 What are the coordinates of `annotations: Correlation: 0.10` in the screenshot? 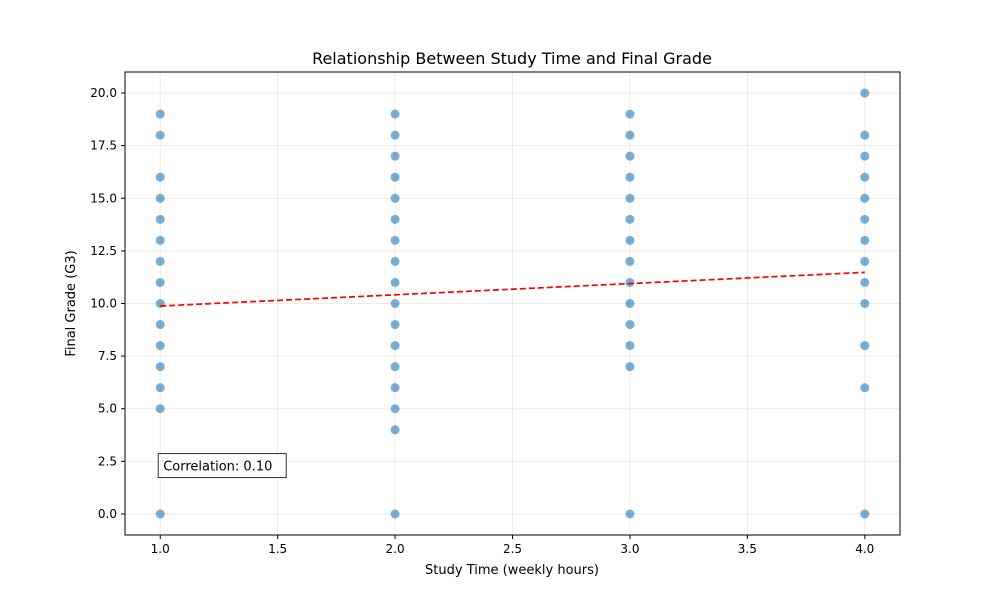 It's located at (222, 466).